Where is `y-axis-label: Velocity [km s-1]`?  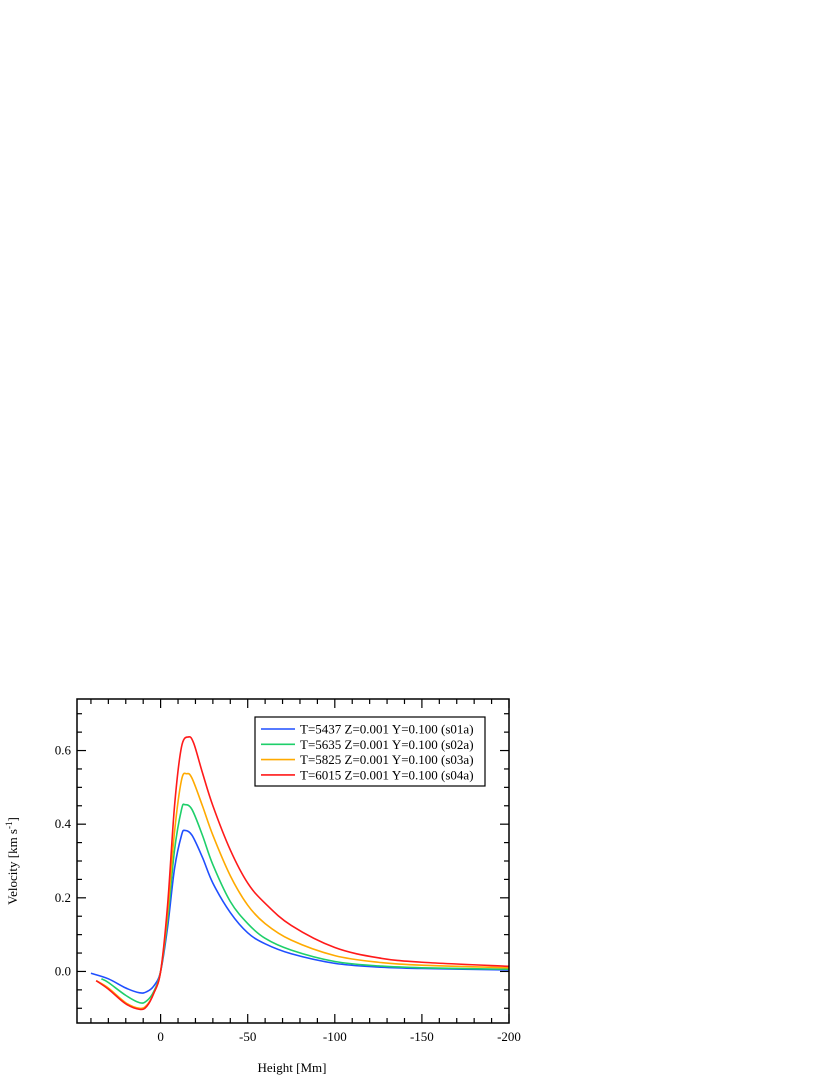 y-axis-label: Velocity [km s-1] is located at coordinates (12, 861).